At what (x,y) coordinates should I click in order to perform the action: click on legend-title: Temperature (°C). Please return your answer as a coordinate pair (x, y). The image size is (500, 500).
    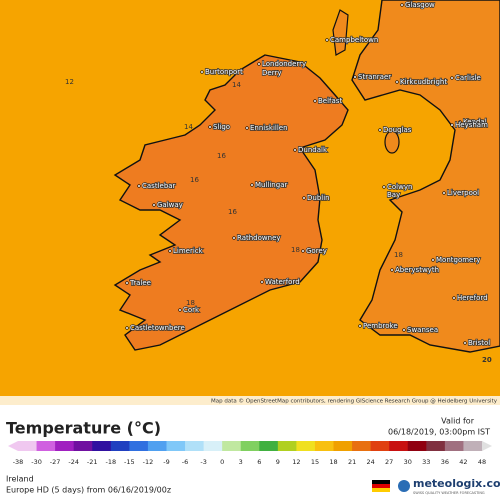
    Looking at the image, I should click on (83, 428).